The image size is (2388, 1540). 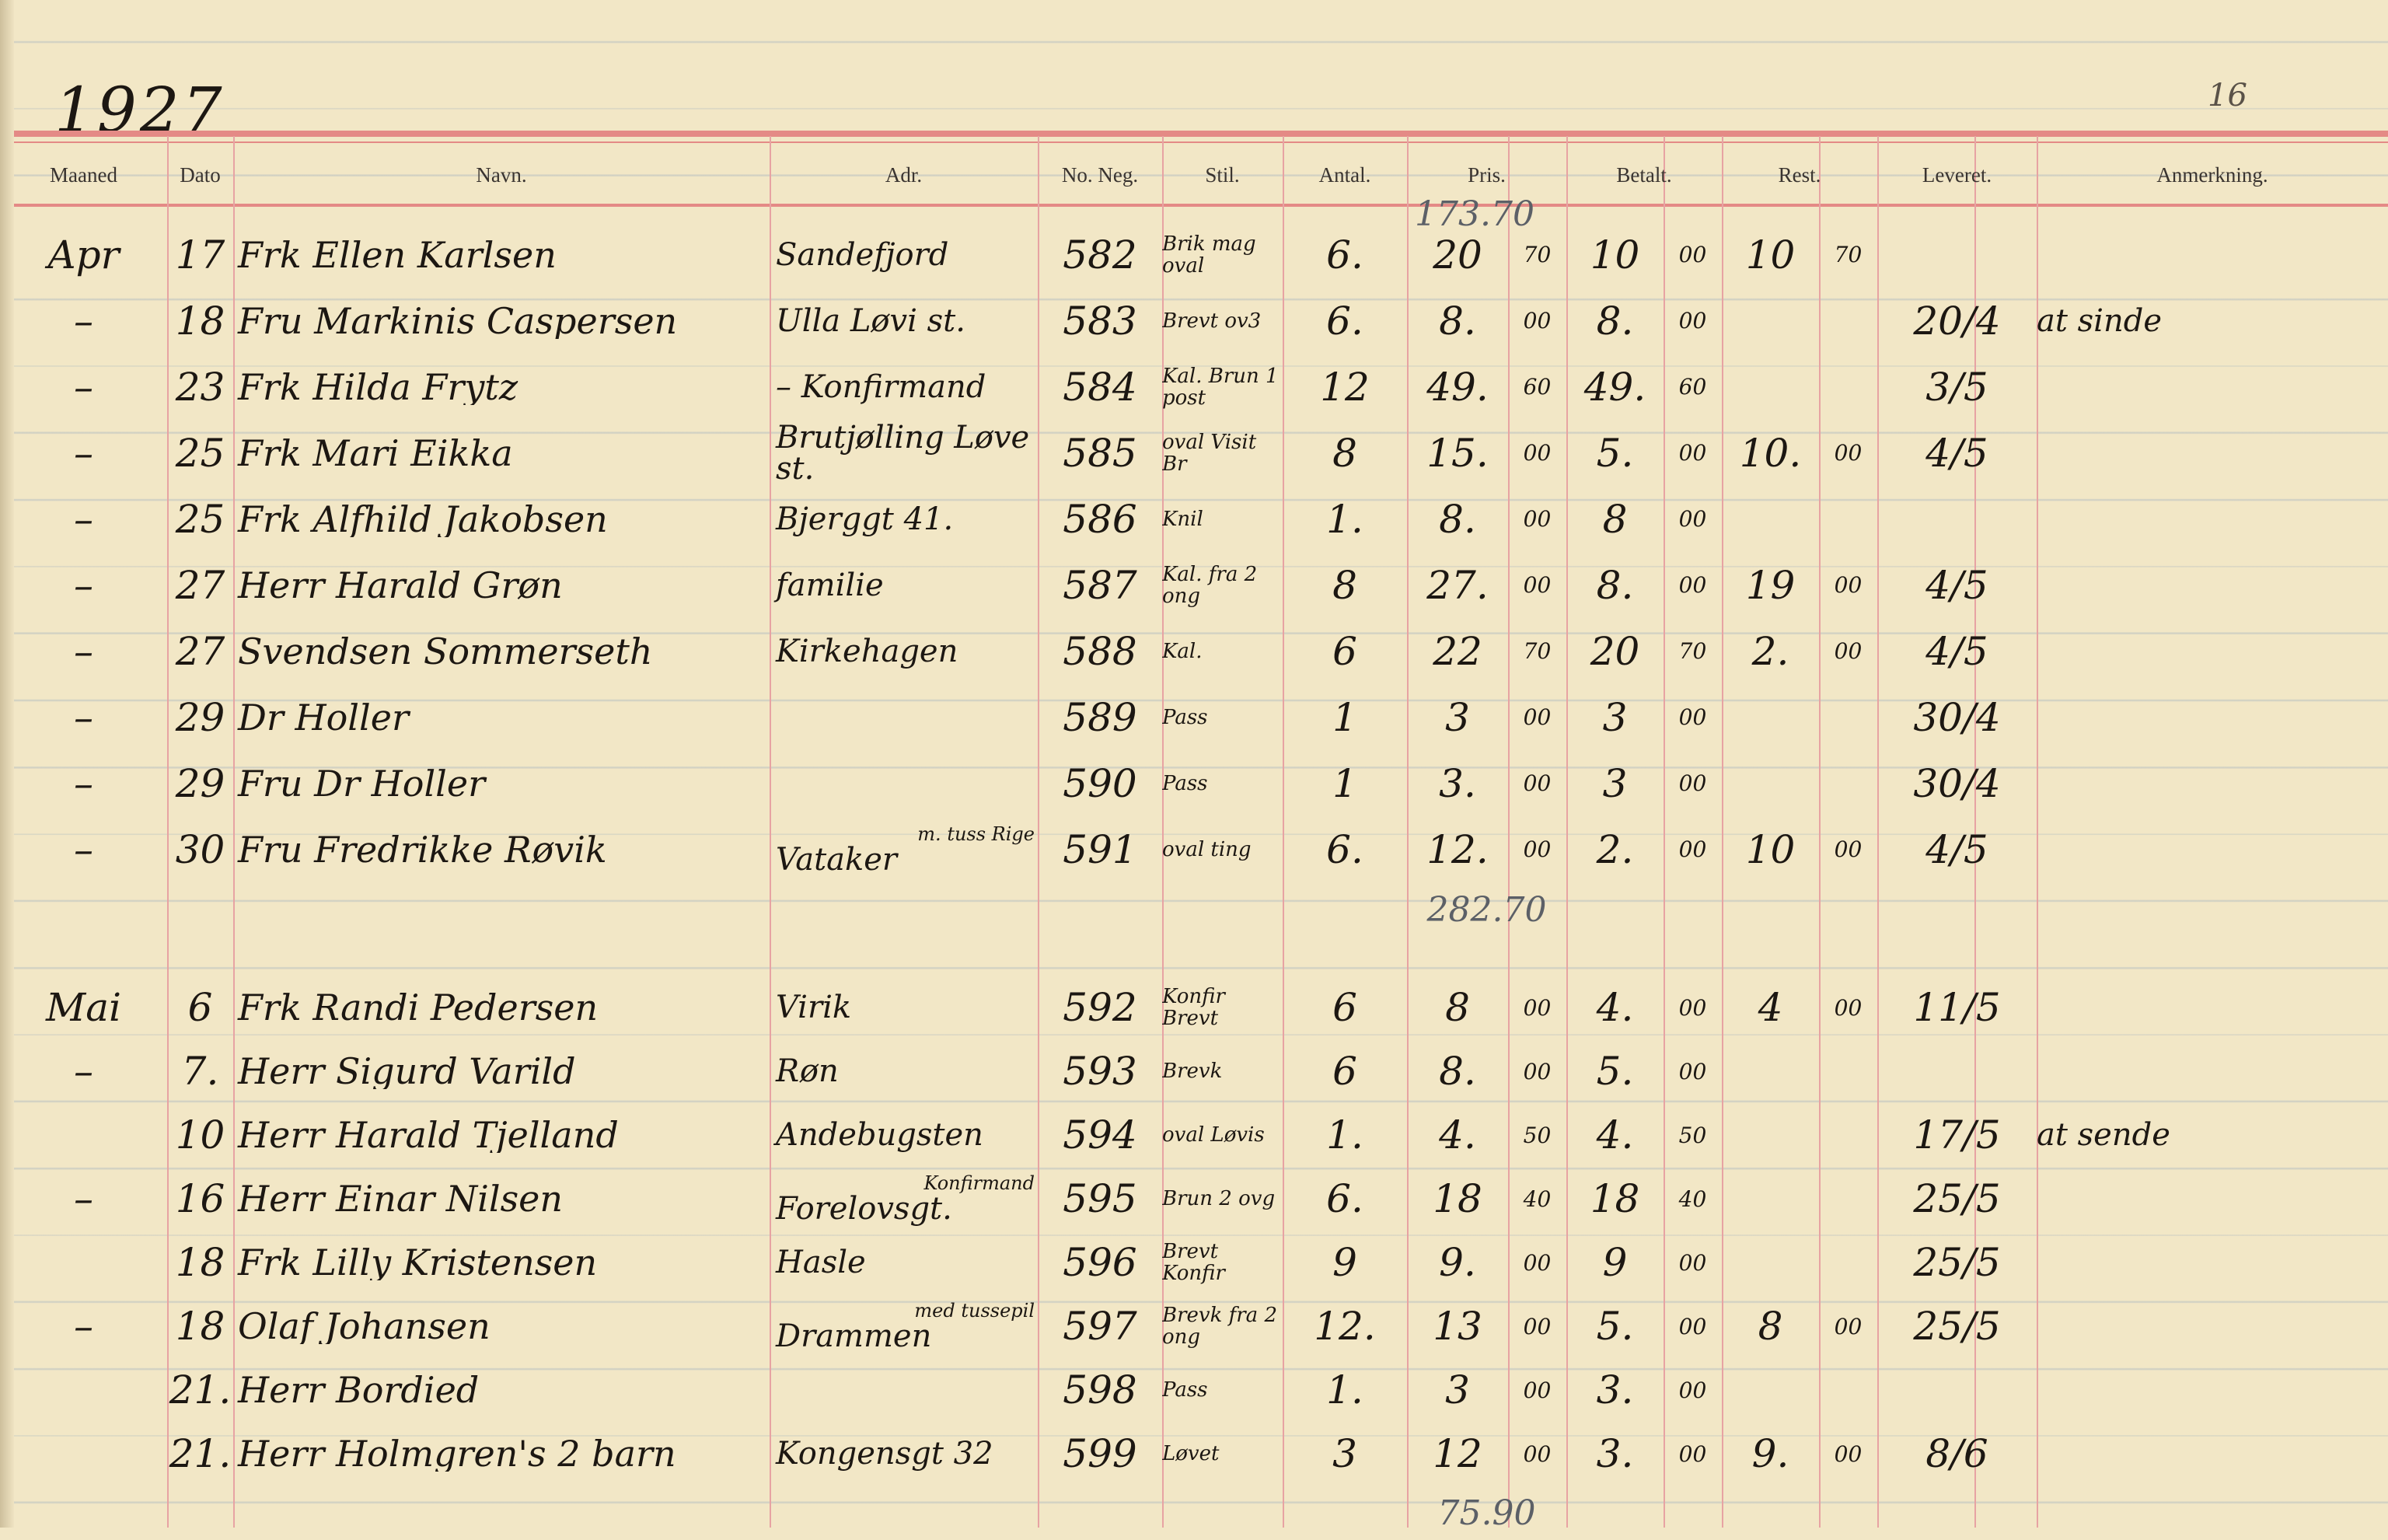 I want to click on delivered-cell: 20/4, so click(x=1957, y=321).